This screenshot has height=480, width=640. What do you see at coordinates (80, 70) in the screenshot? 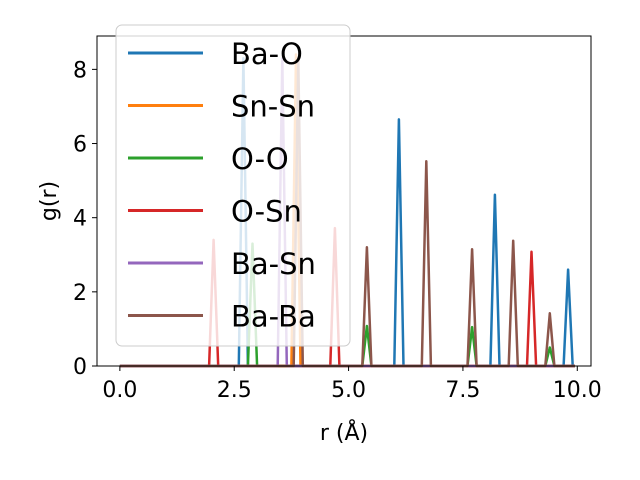
I see `y-tick-label: 8` at bounding box center [80, 70].